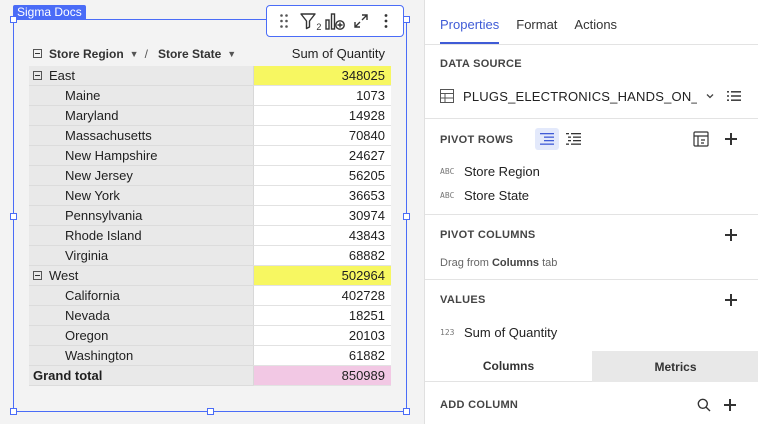  What do you see at coordinates (701, 139) in the screenshot?
I see `pivot-settings-icon` at bounding box center [701, 139].